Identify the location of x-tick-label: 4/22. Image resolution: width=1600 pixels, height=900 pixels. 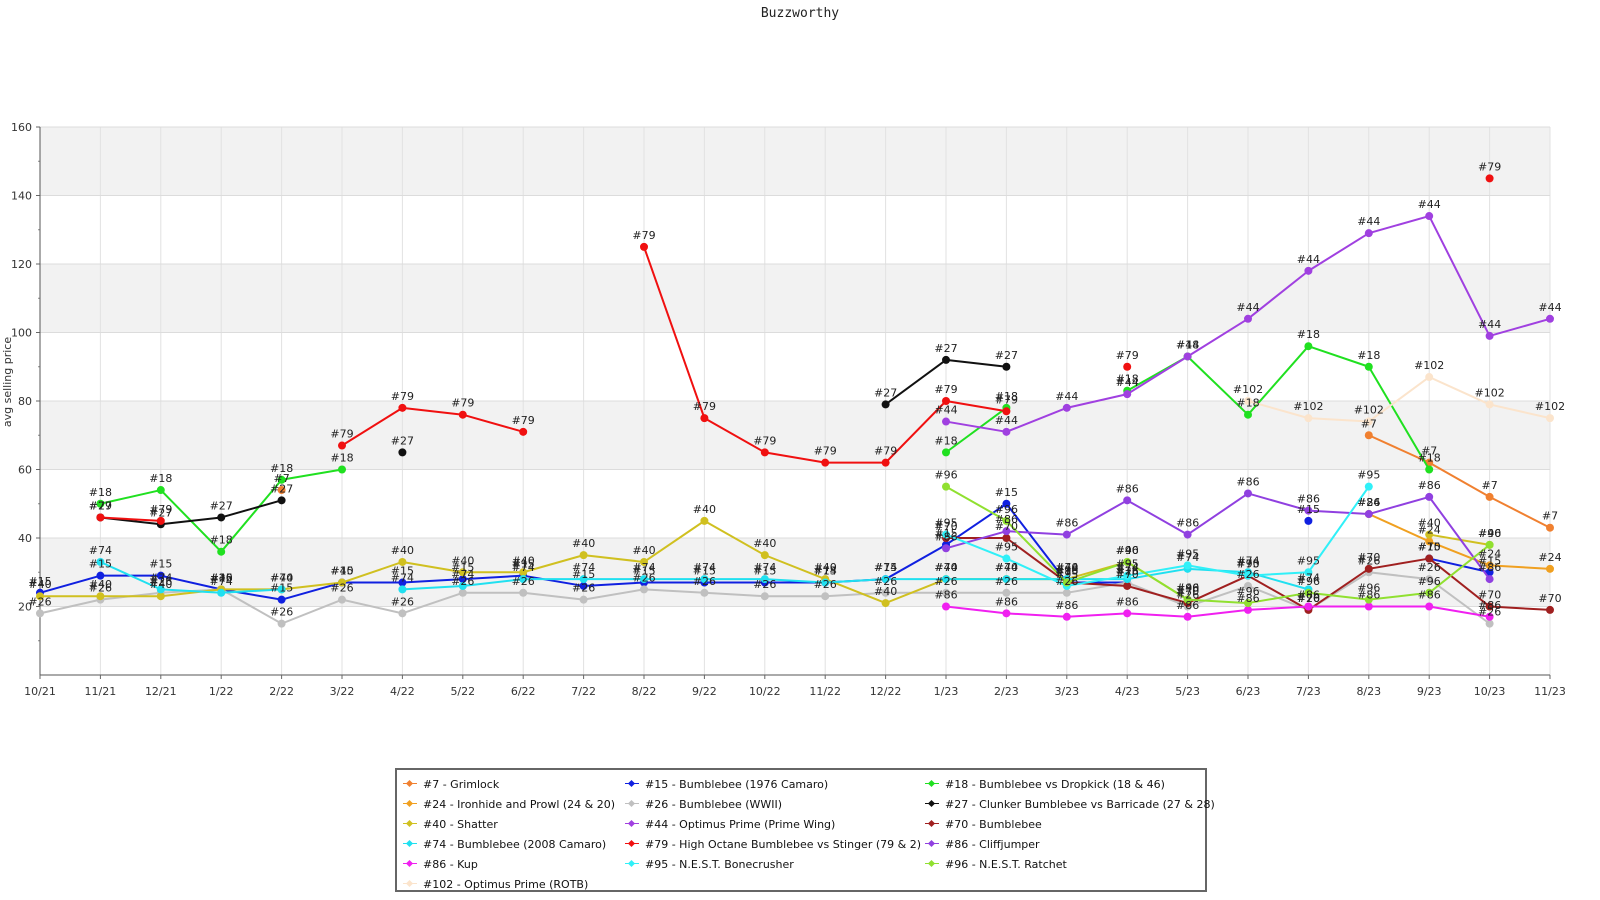
(402, 691).